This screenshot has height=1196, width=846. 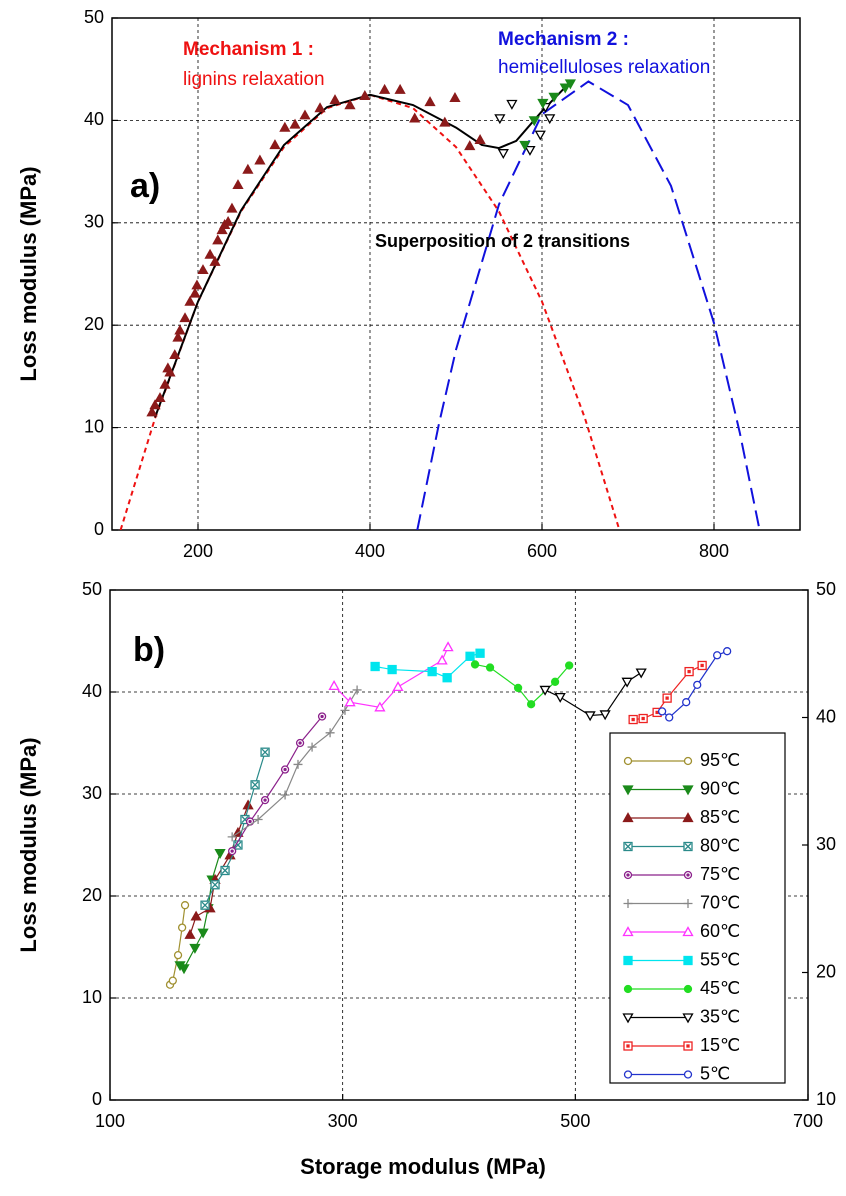 I want to click on x-tick-label: 300, so click(x=343, y=1121).